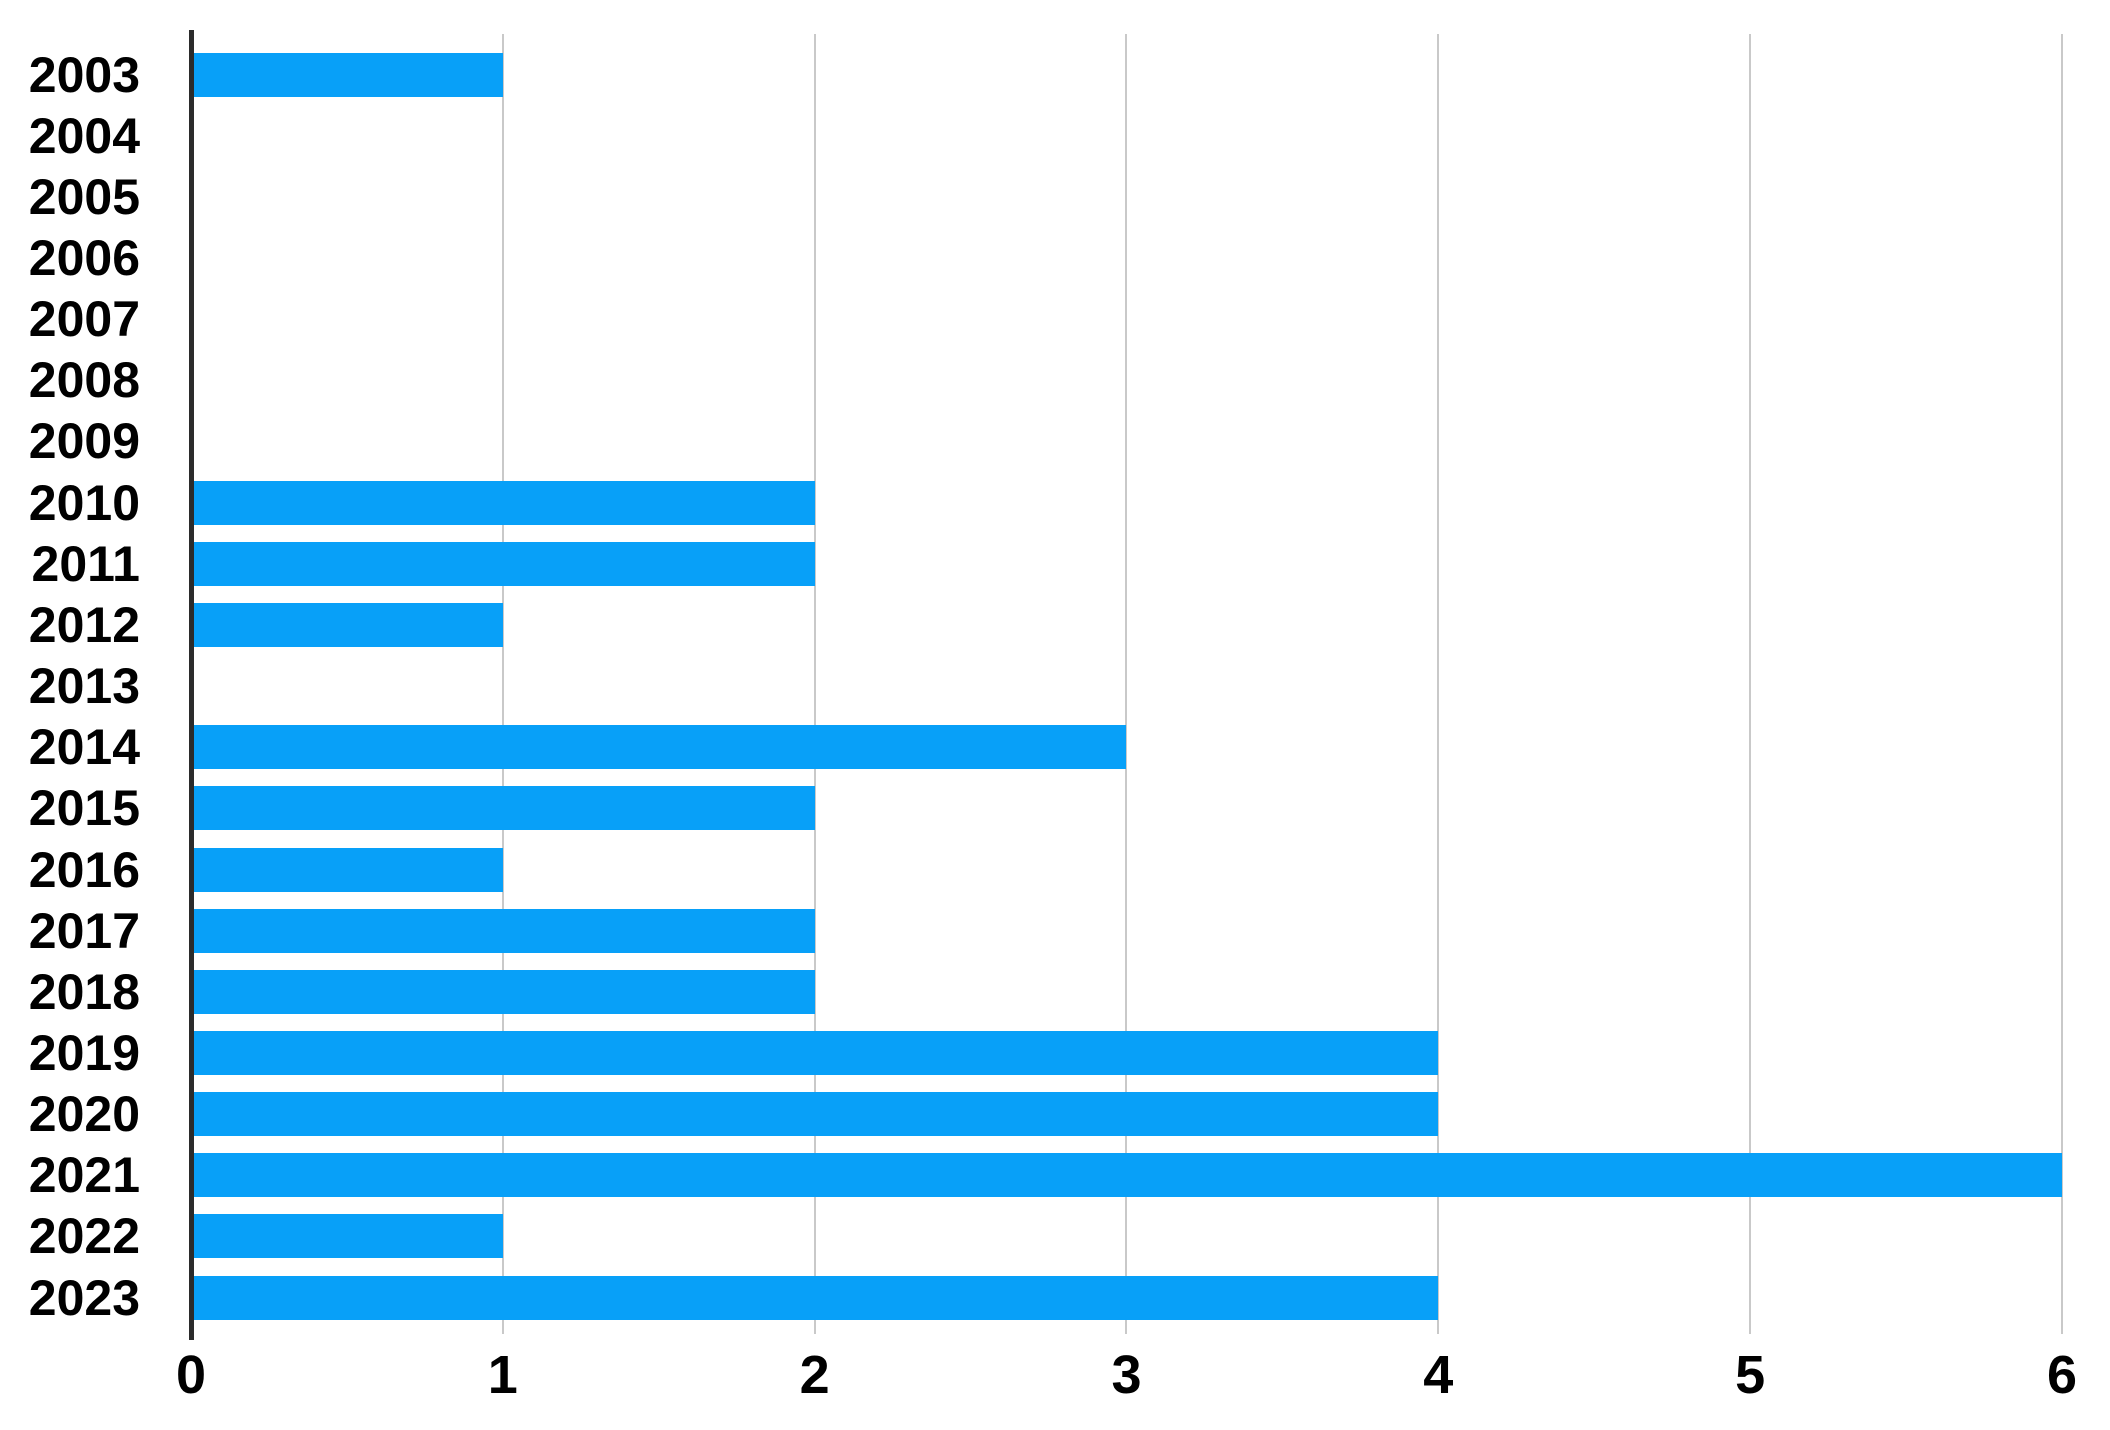 The image size is (2110, 1430). Describe the element at coordinates (84, 1236) in the screenshot. I see `y-axis-label-2022: 2022` at that location.